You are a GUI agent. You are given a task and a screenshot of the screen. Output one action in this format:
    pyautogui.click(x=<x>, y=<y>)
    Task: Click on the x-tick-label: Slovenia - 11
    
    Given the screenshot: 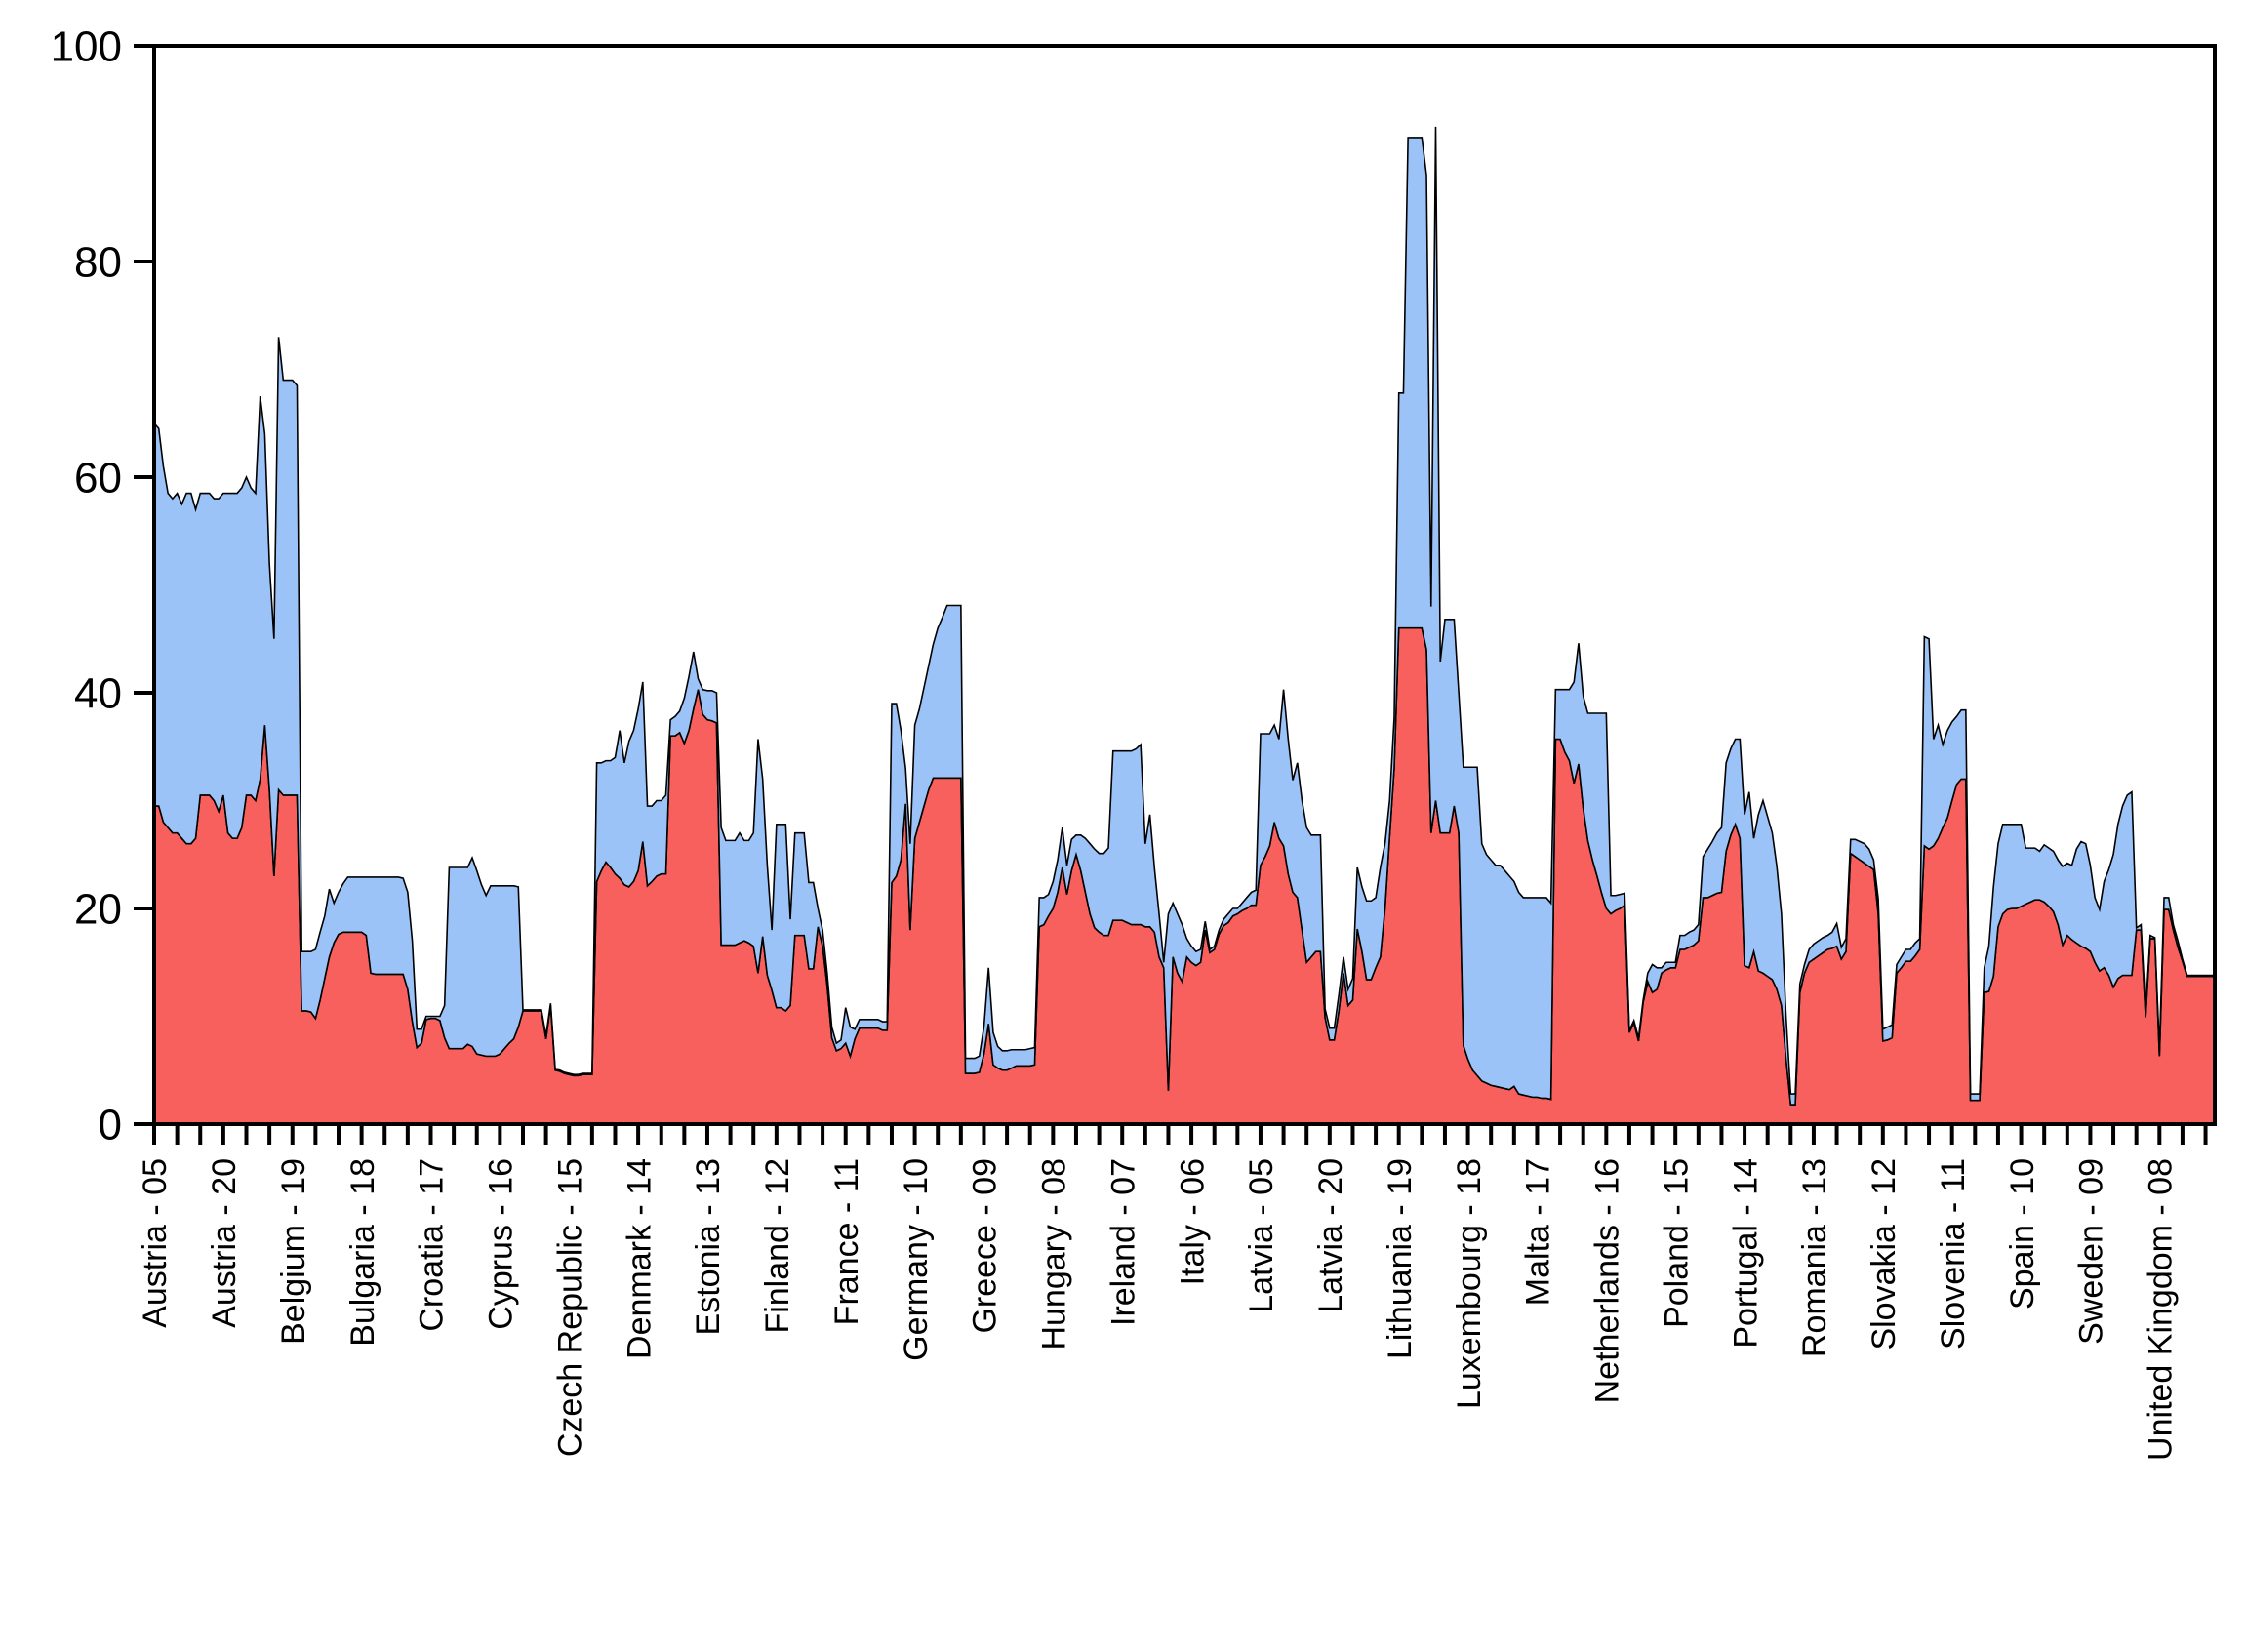 What is the action you would take?
    pyautogui.click(x=1953, y=1254)
    